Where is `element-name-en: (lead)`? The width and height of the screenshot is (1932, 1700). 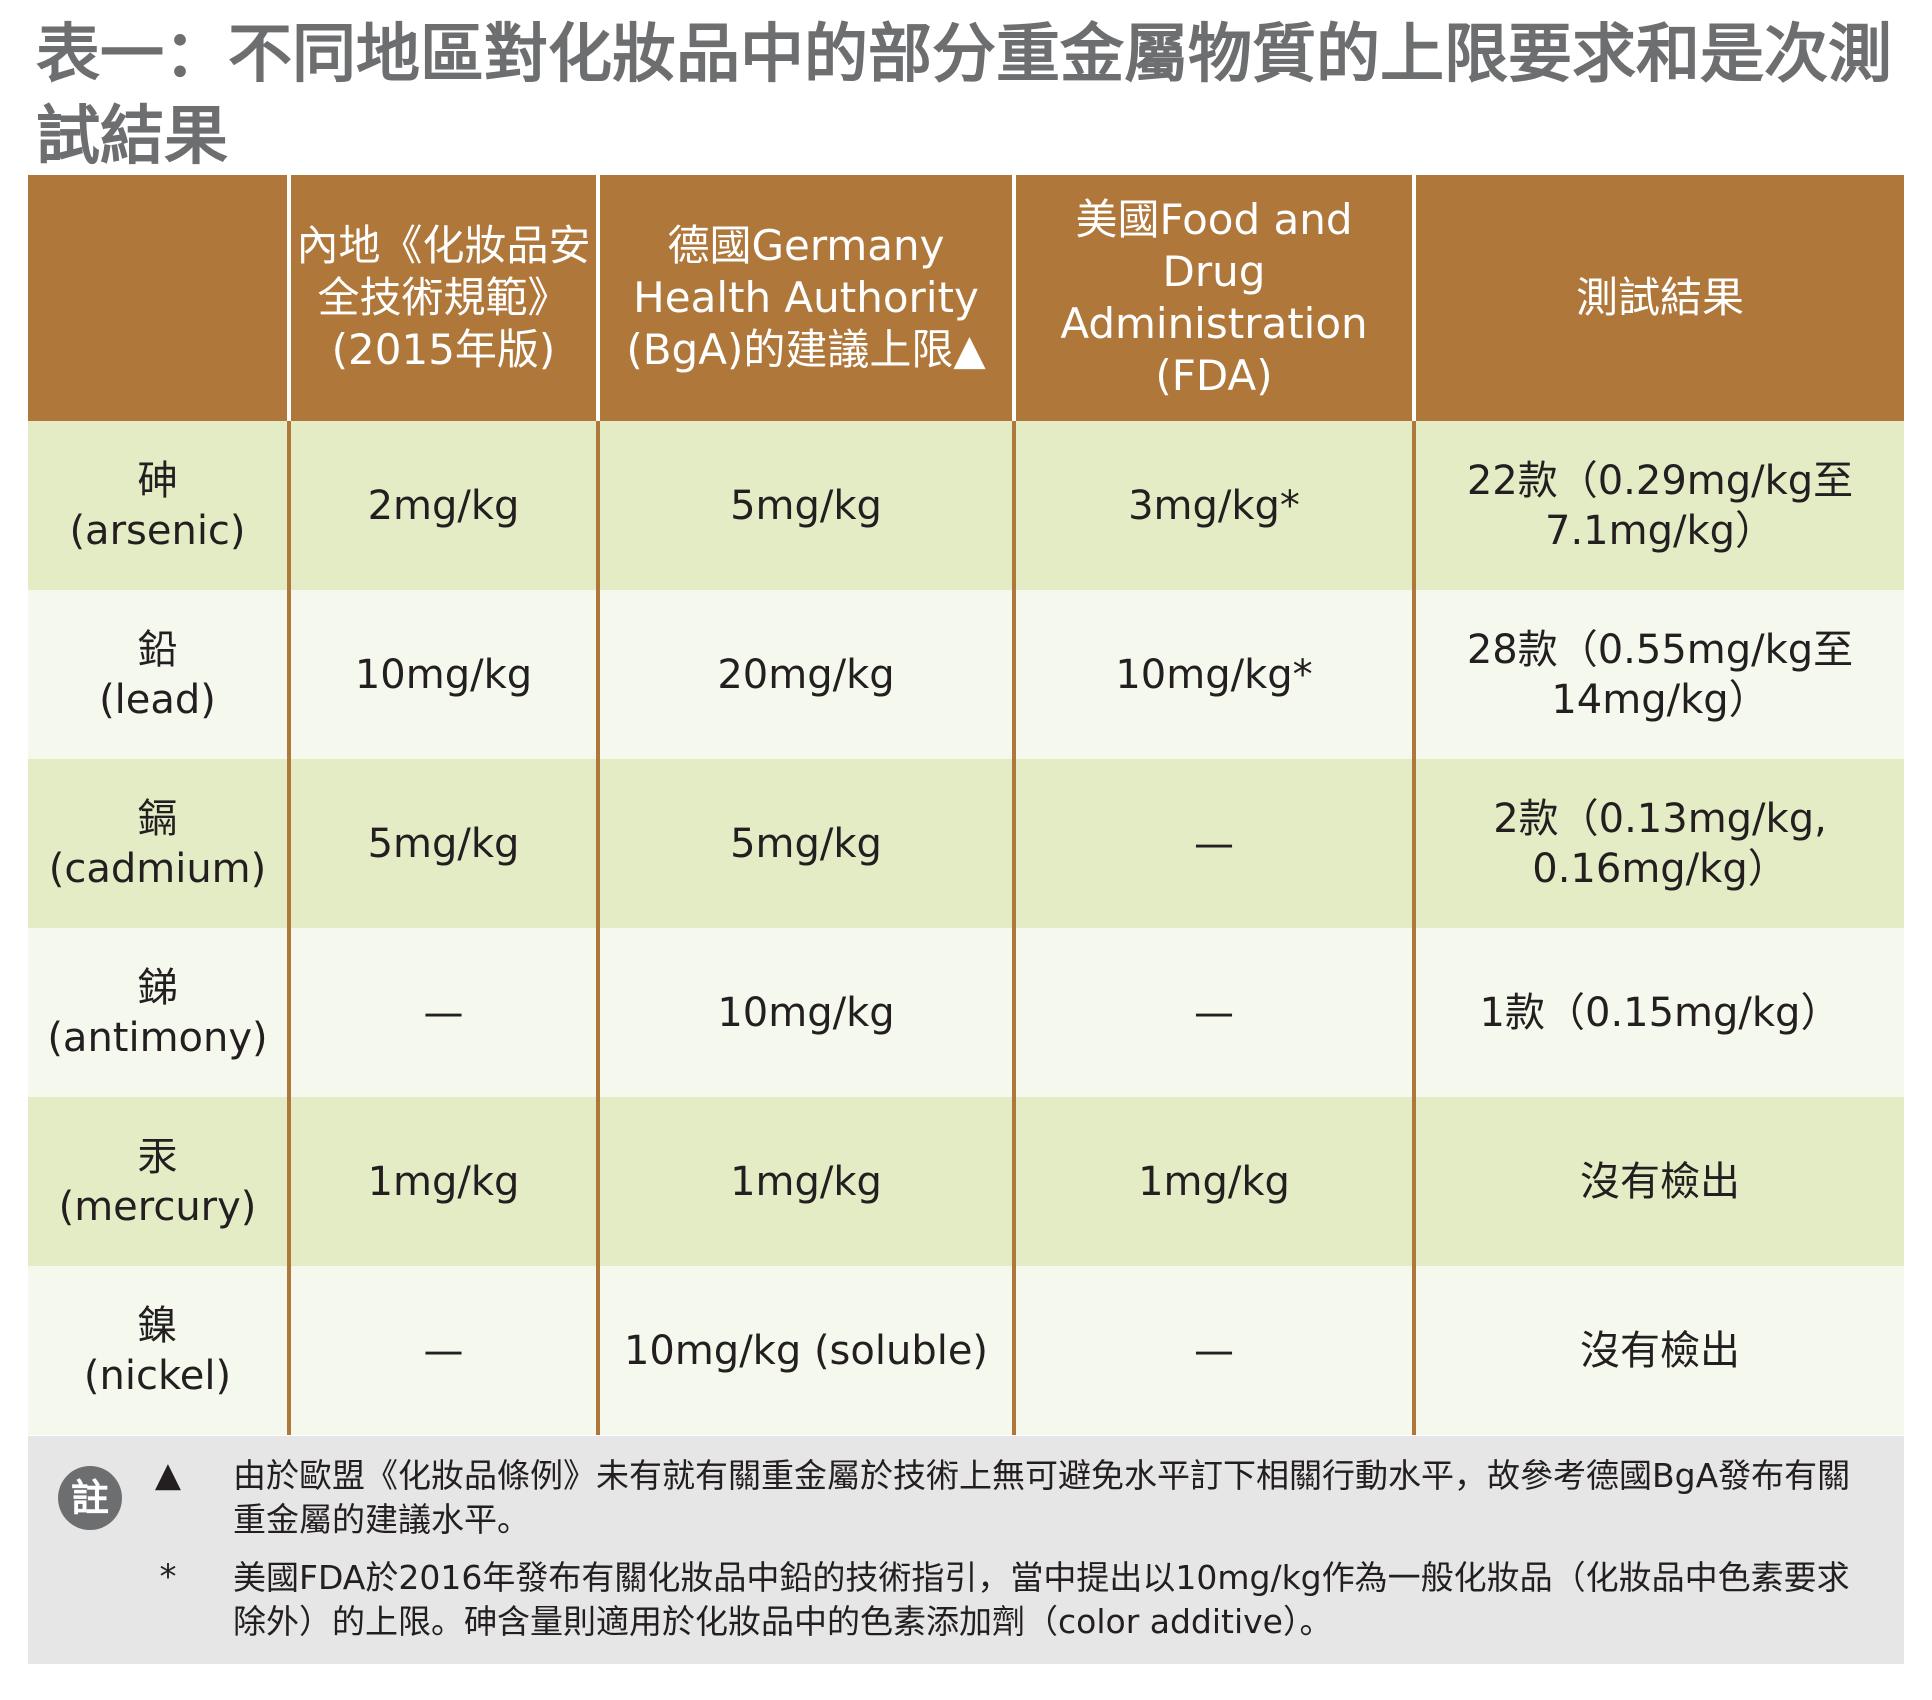 element-name-en: (lead) is located at coordinates (157, 699).